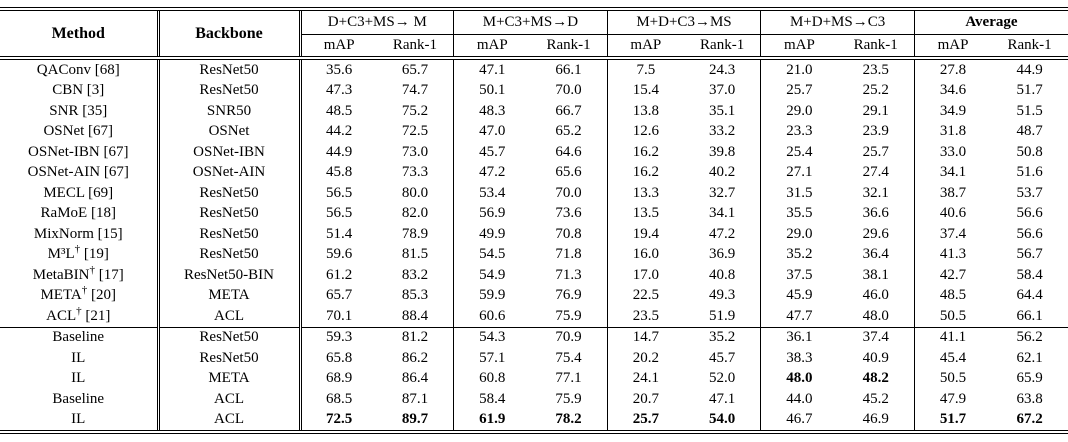 This screenshot has width=1068, height=442. What do you see at coordinates (722, 131) in the screenshot?
I see `value-cell-rank1: 33.2` at bounding box center [722, 131].